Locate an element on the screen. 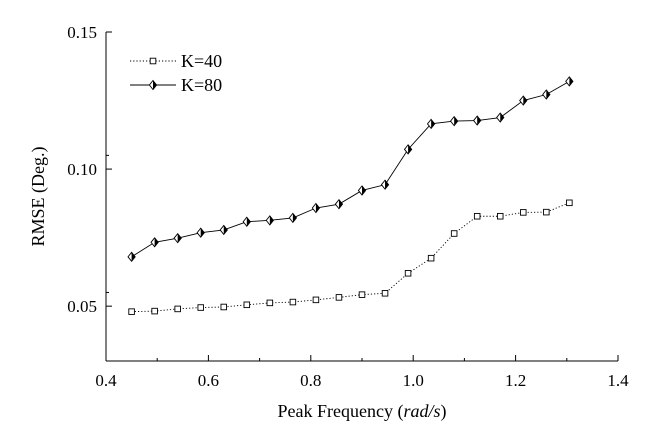  legend-entry: K=80 is located at coordinates (176, 85).